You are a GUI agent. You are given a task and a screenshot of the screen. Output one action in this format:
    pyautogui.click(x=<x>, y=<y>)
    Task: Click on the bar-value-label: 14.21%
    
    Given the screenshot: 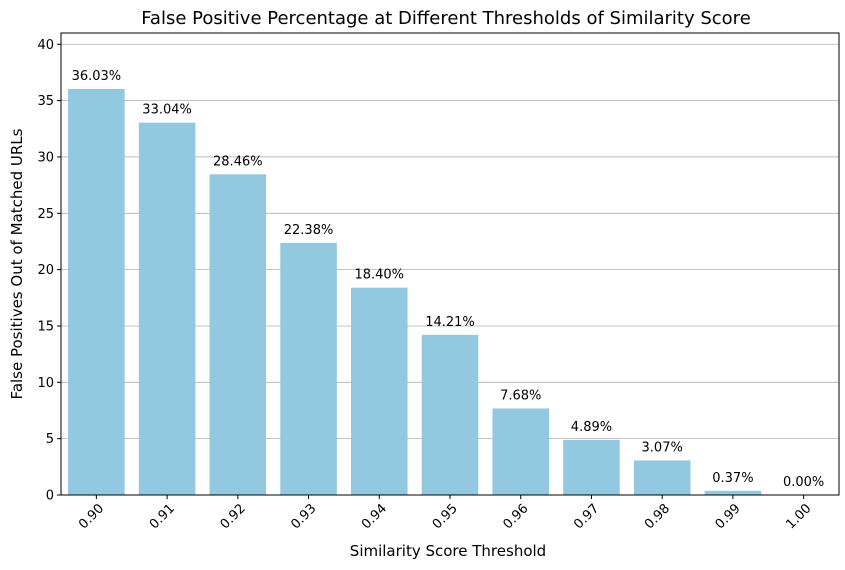 What is the action you would take?
    pyautogui.click(x=450, y=322)
    